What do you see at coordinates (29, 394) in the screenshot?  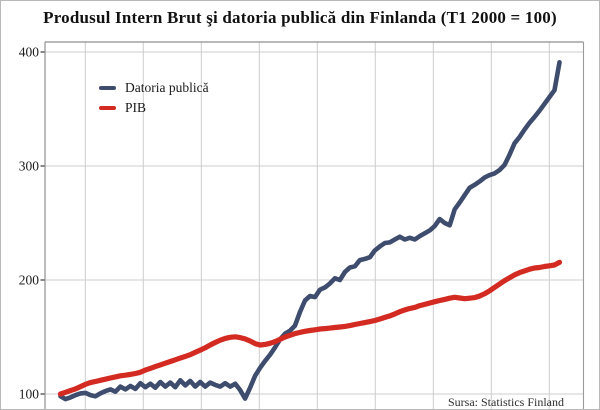 I see `y-tick-label: 100` at bounding box center [29, 394].